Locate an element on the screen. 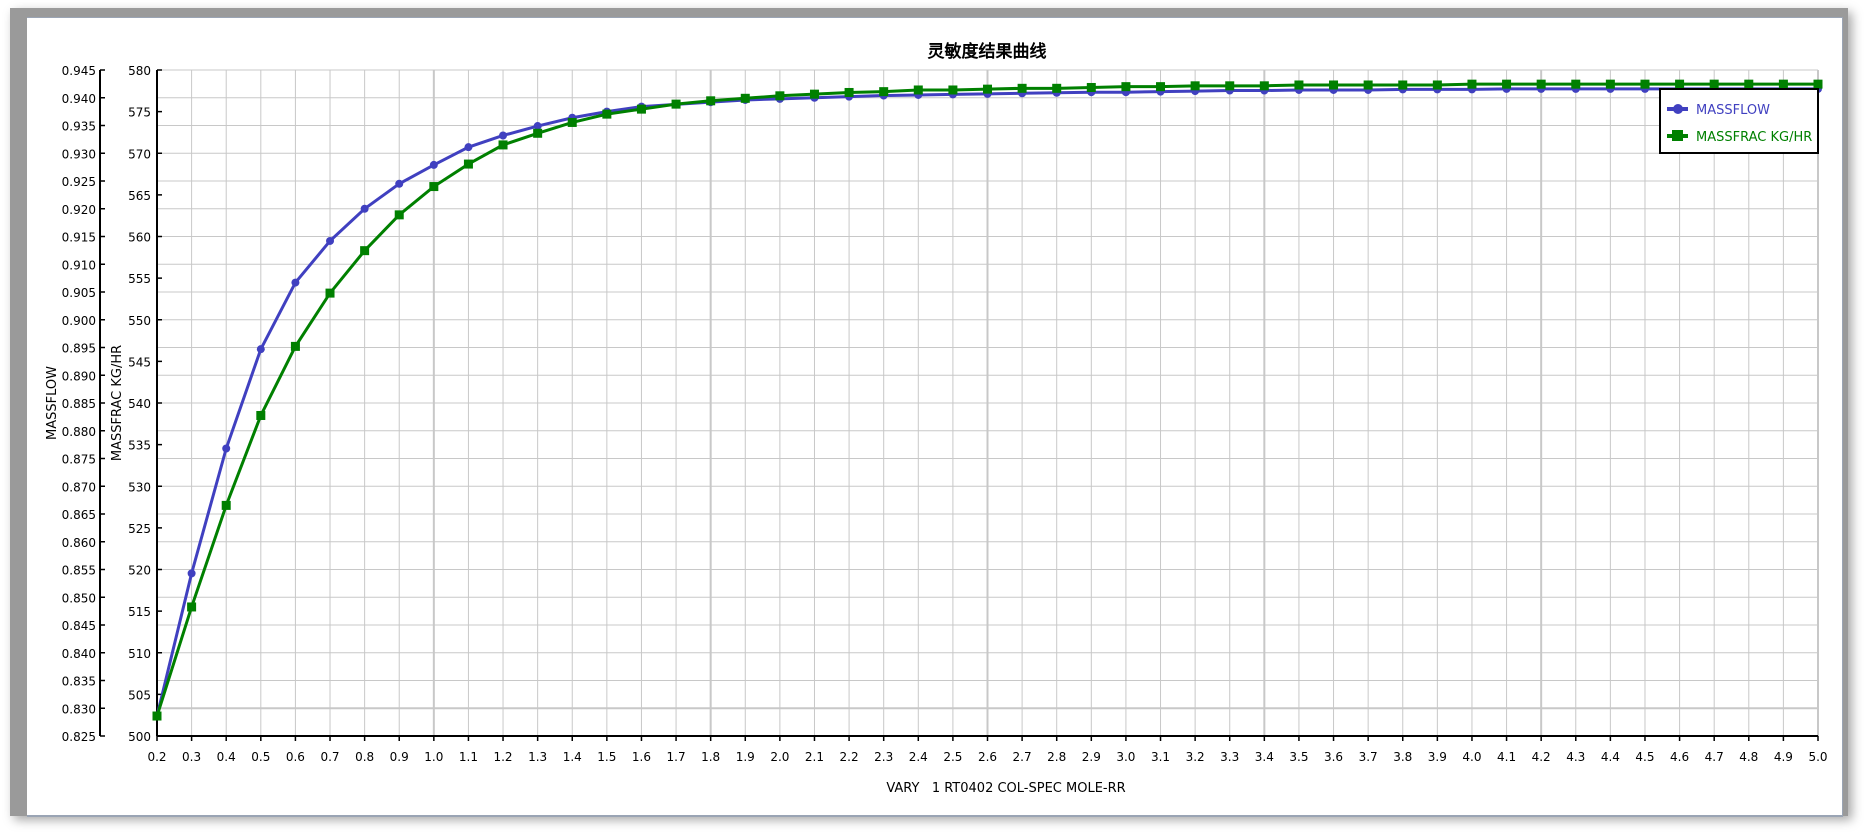 This screenshot has height=834, width=1870. y-right-tick-label: 580 is located at coordinates (139, 71).